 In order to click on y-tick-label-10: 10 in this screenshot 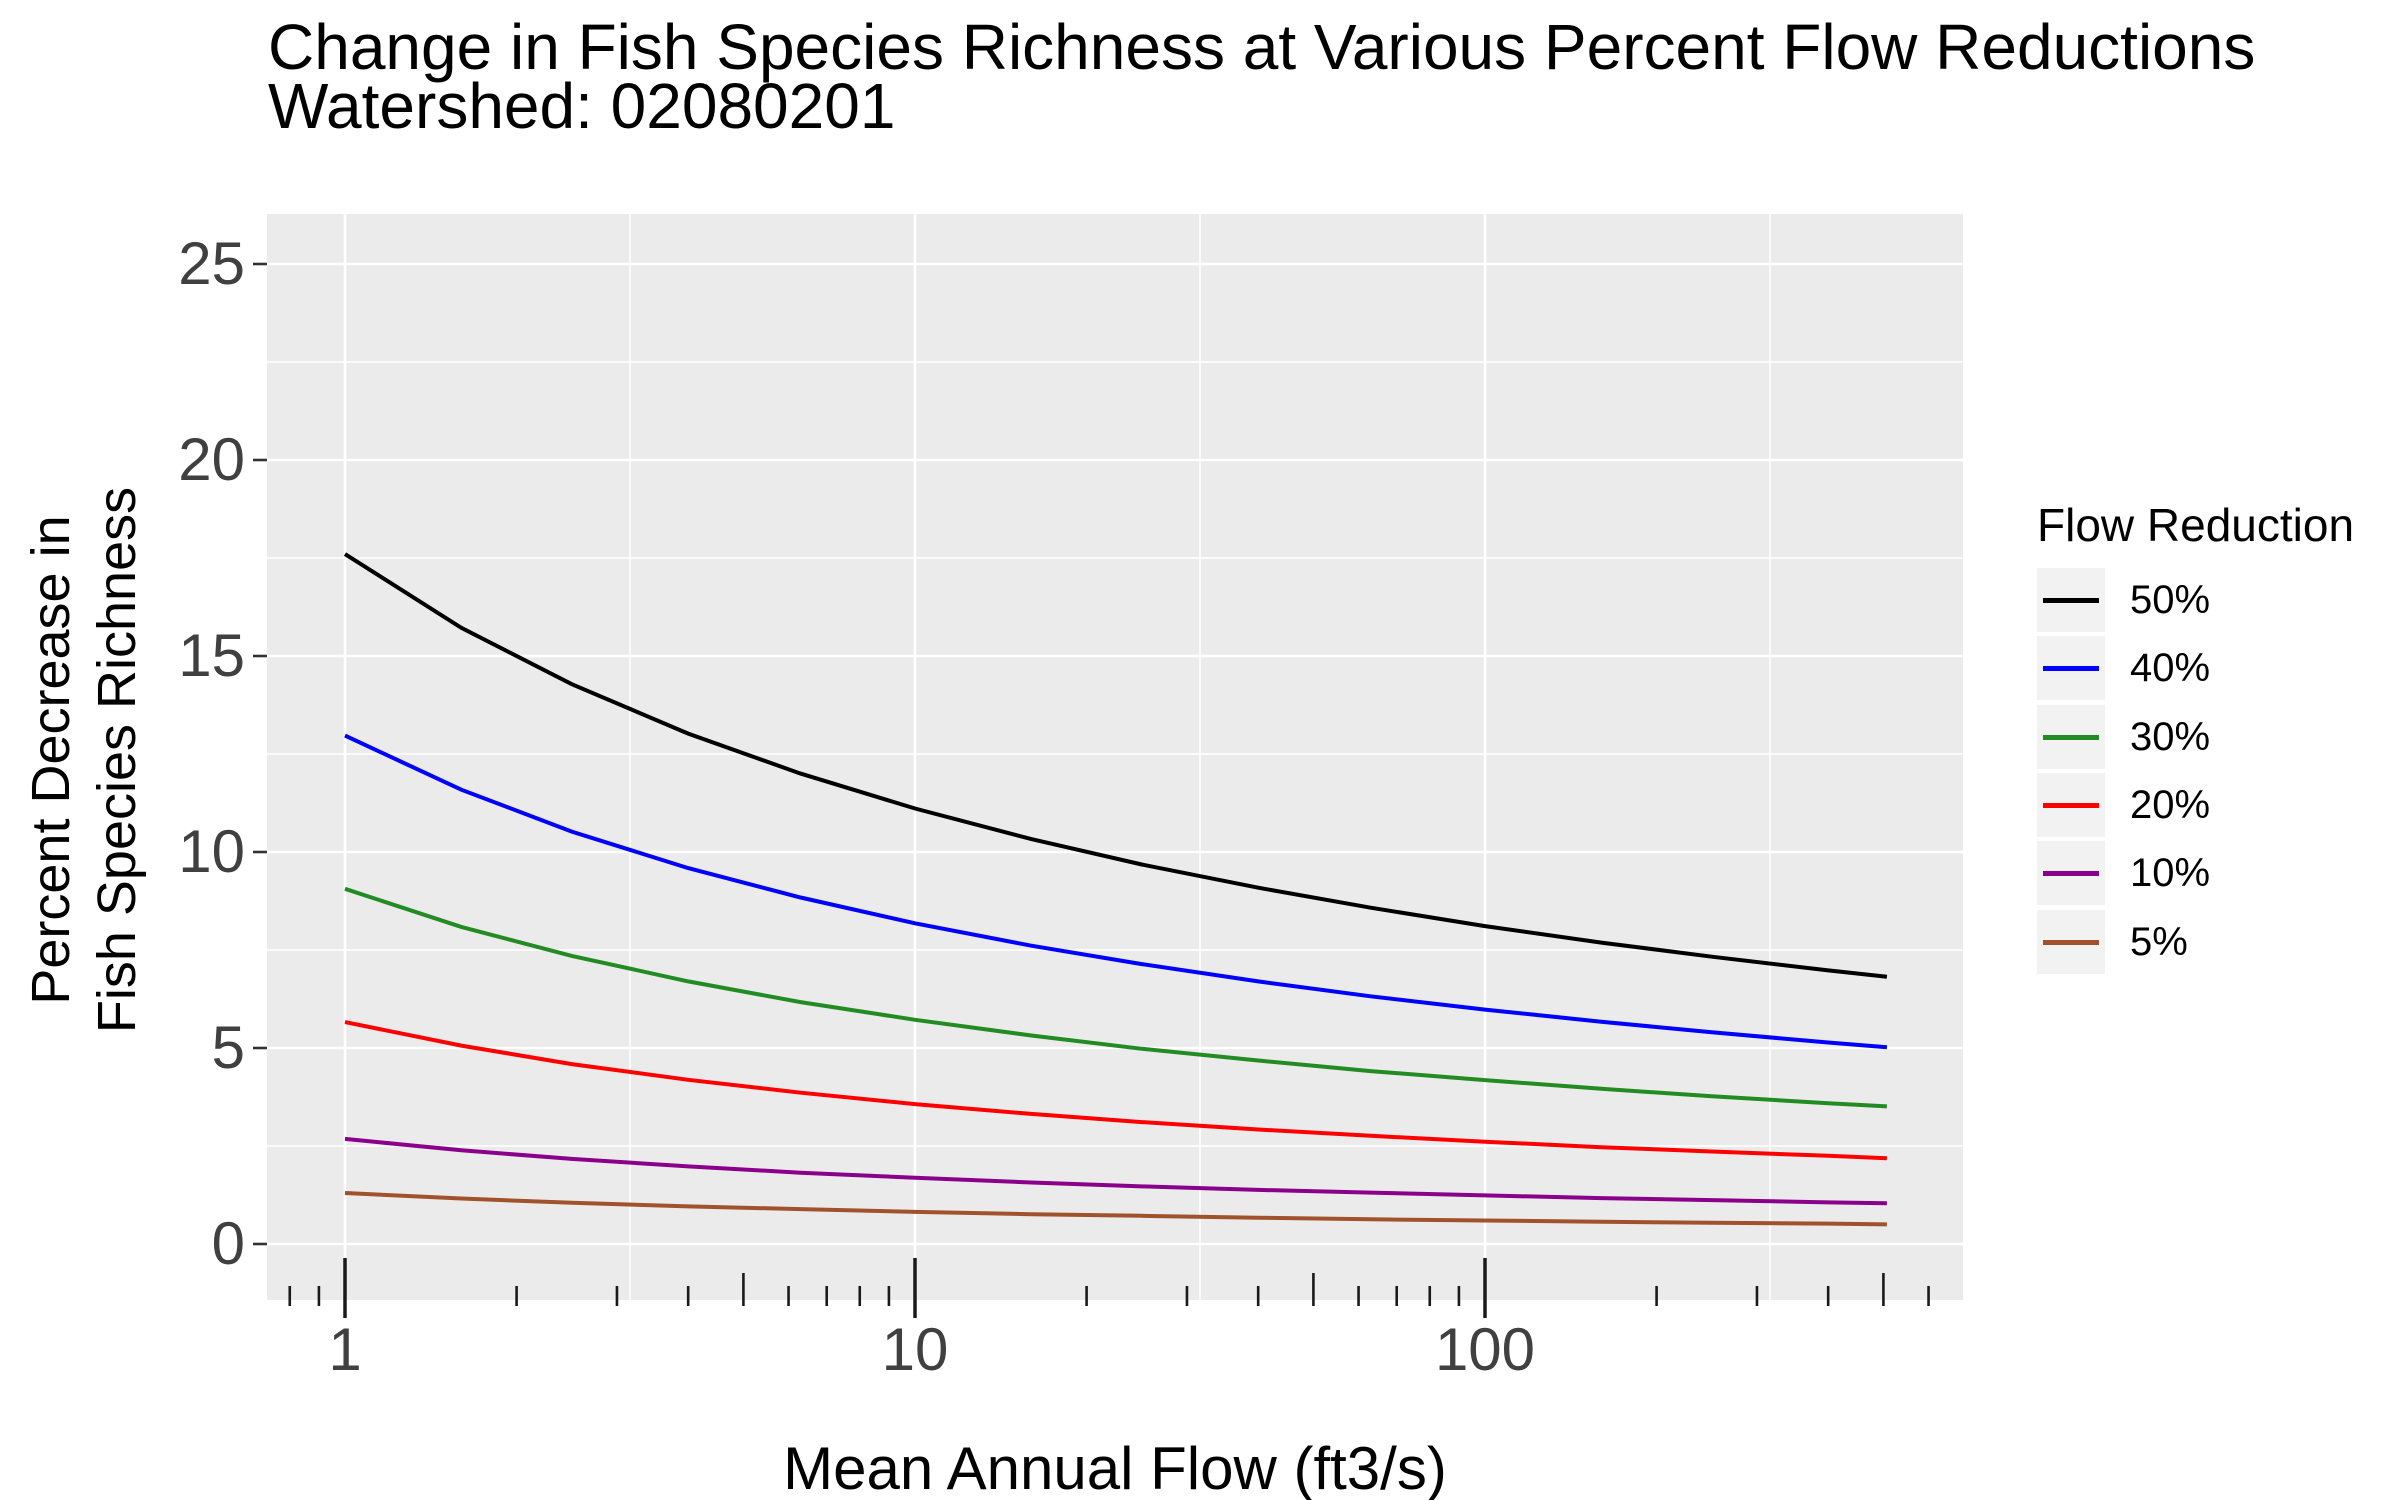, I will do `click(211, 851)`.